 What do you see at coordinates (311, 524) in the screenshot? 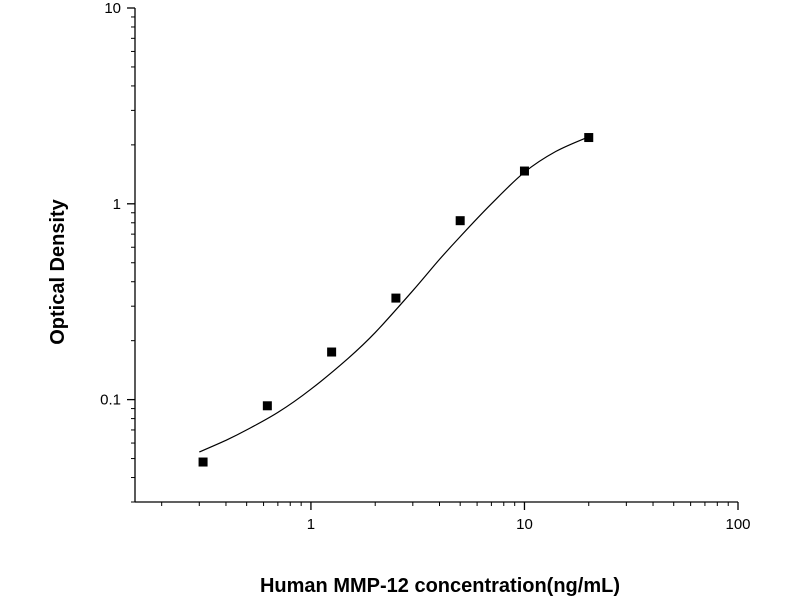
I see `x-tick-label: 1` at bounding box center [311, 524].